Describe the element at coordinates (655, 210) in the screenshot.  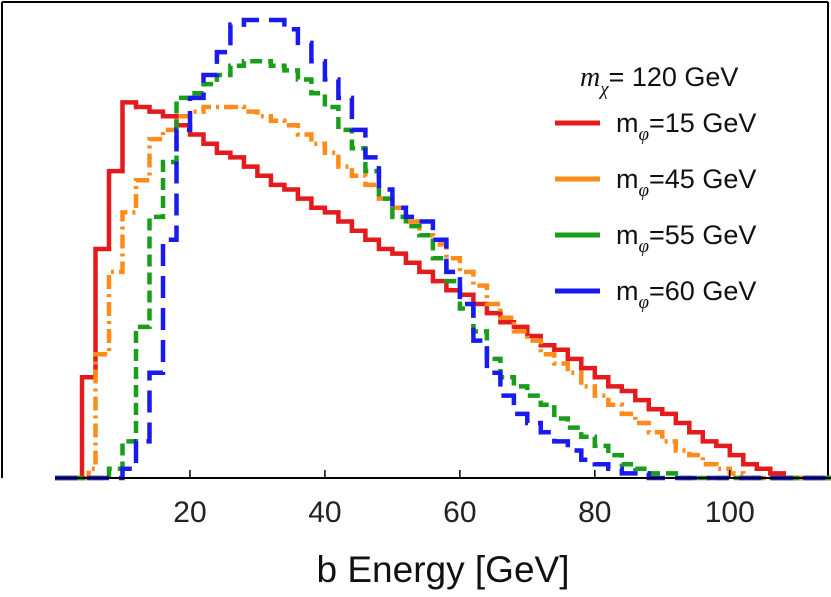
I see `legend-entries: mφ=15 GeV mφ=45 GeV mφ=55 GeV mφ=60 GeV` at that location.